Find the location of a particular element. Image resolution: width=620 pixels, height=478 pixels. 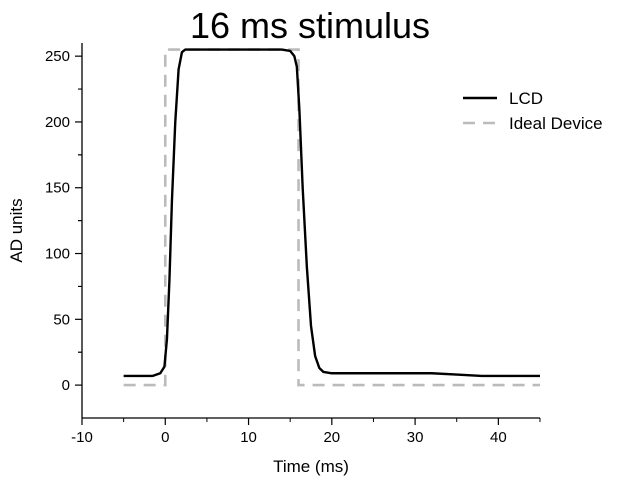

x-tick-label: -10 is located at coordinates (82, 437).